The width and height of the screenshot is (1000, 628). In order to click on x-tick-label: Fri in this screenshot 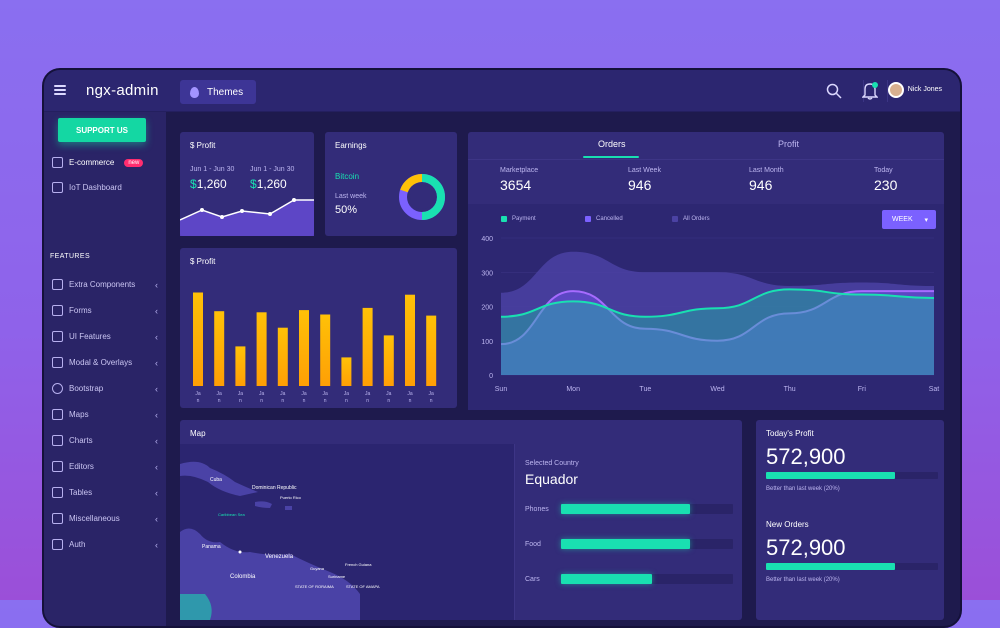, I will do `click(862, 389)`.